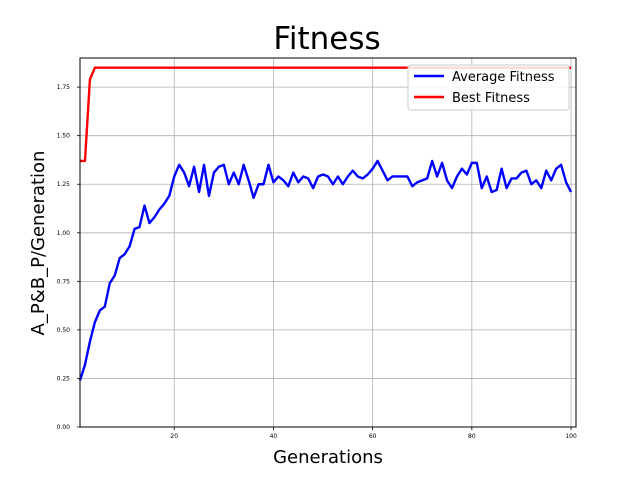  What do you see at coordinates (326, 39) in the screenshot?
I see `chart-title: Fitness` at bounding box center [326, 39].